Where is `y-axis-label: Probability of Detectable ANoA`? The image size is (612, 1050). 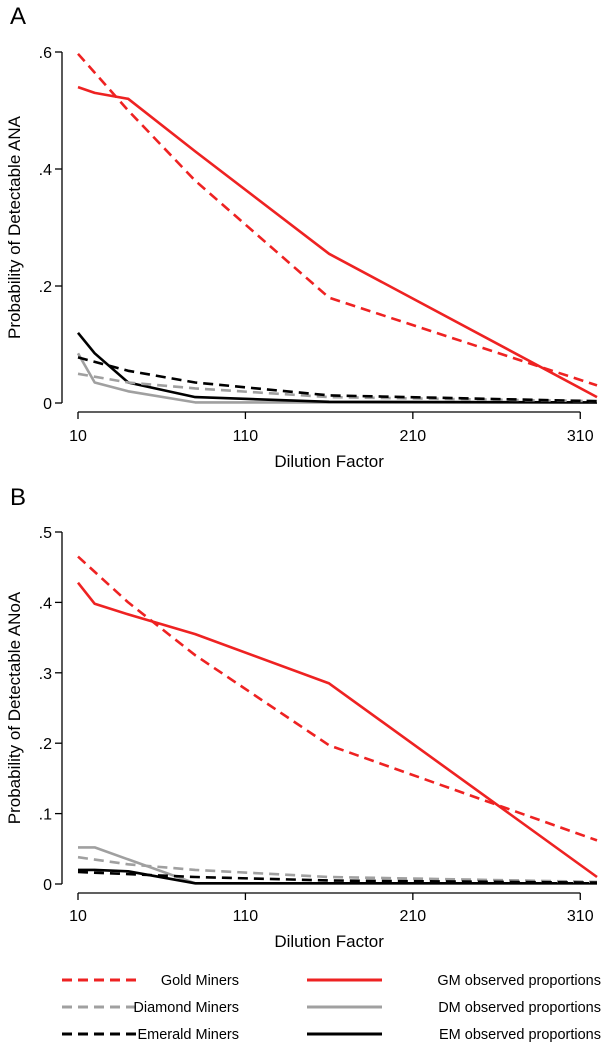 y-axis-label: Probability of Detectable ANoA is located at coordinates (14, 707).